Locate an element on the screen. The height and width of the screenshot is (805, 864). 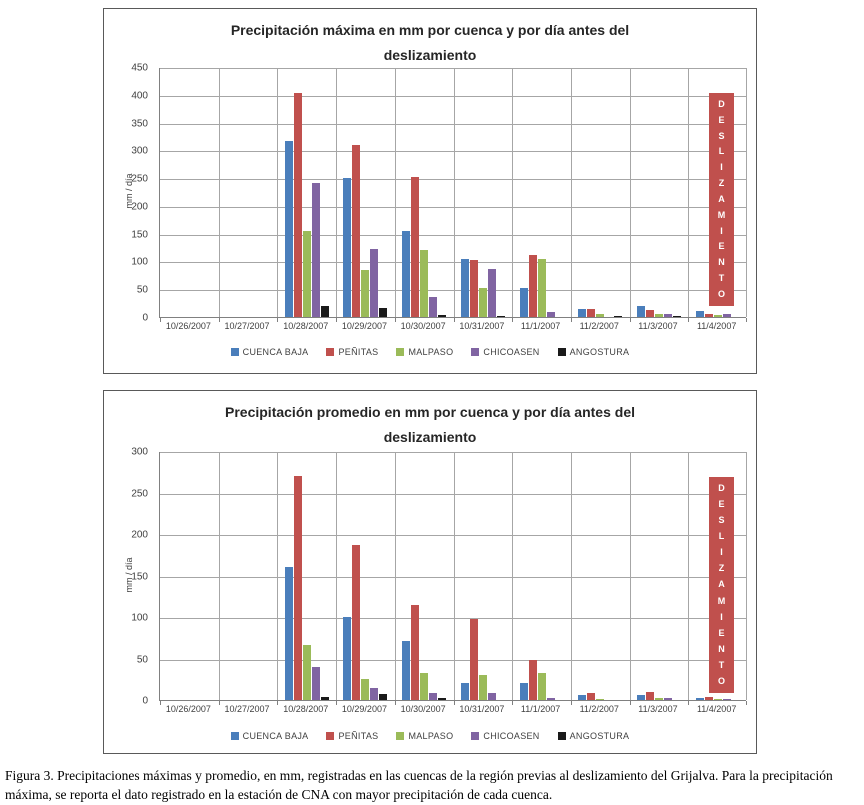
y-tick-label: 150 is located at coordinates (139, 577).